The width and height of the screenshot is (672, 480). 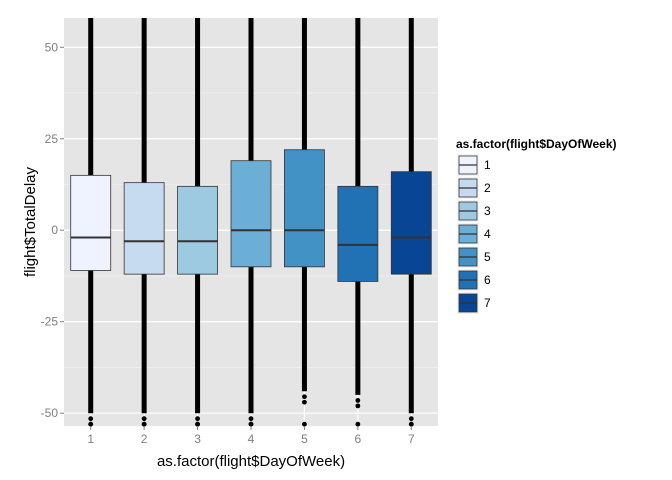 I want to click on y-axis-title: flight$TotalDelay, so click(x=30, y=221).